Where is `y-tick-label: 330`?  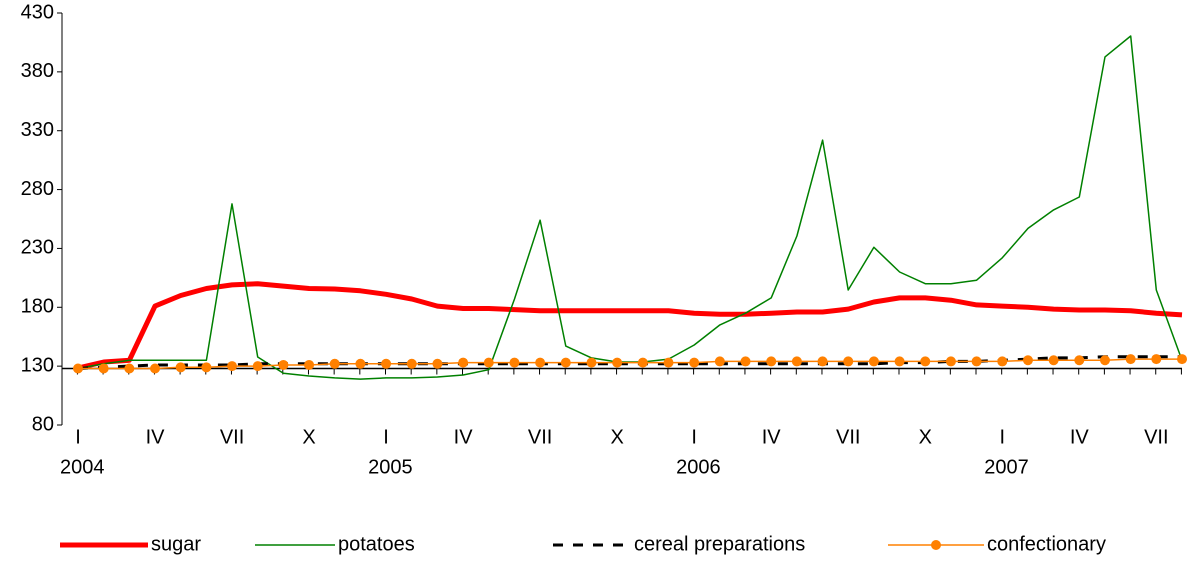
y-tick-label: 330 is located at coordinates (37, 130).